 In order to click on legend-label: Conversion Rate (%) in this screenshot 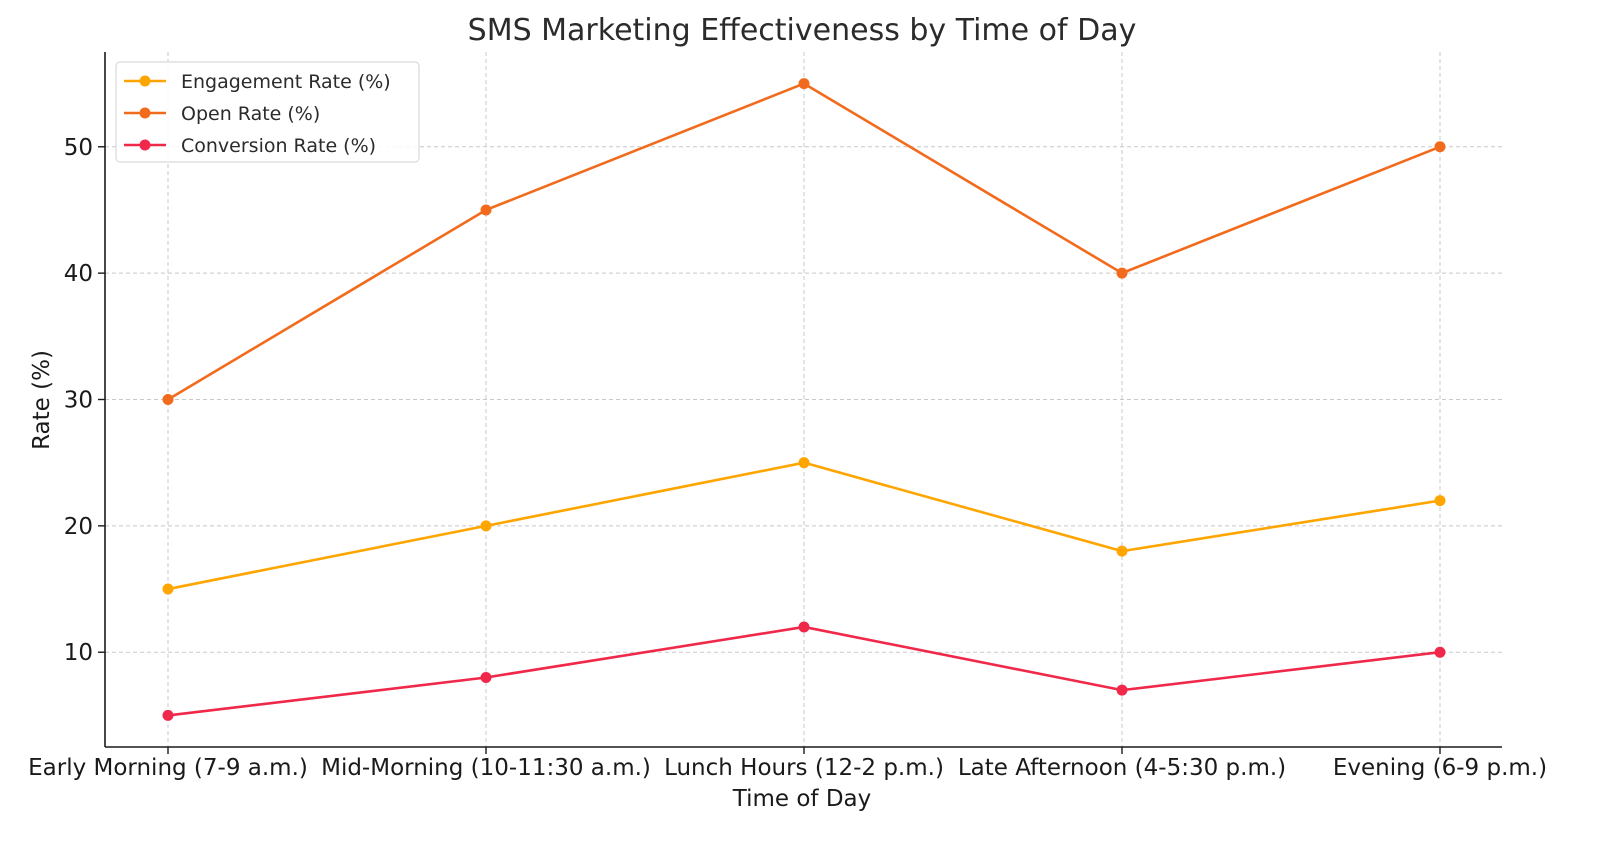, I will do `click(278, 146)`.